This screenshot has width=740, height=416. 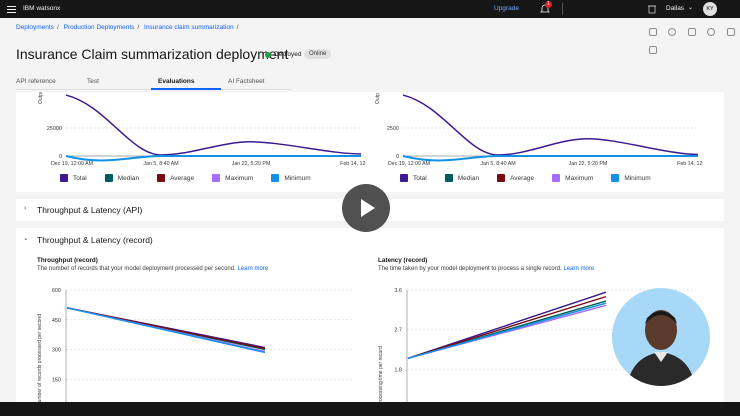 What do you see at coordinates (56, 321) in the screenshot?
I see `y-tick-label: 450` at bounding box center [56, 321].